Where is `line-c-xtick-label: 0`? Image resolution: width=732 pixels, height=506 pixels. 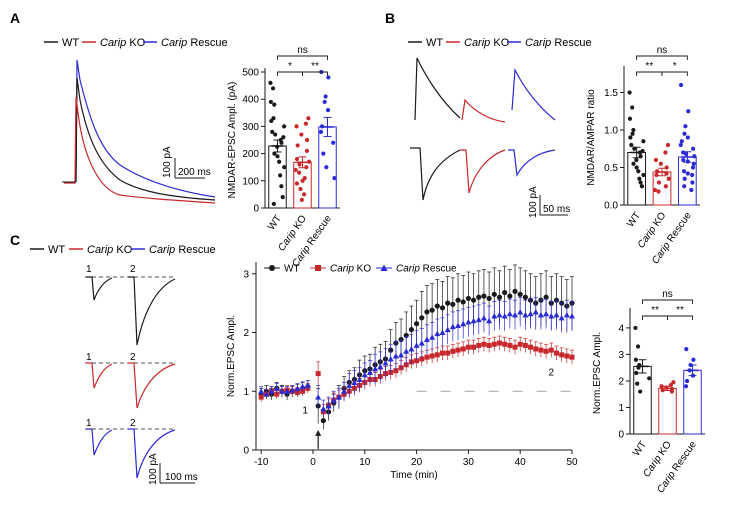 line-c-xtick-label: 0 is located at coordinates (313, 462).